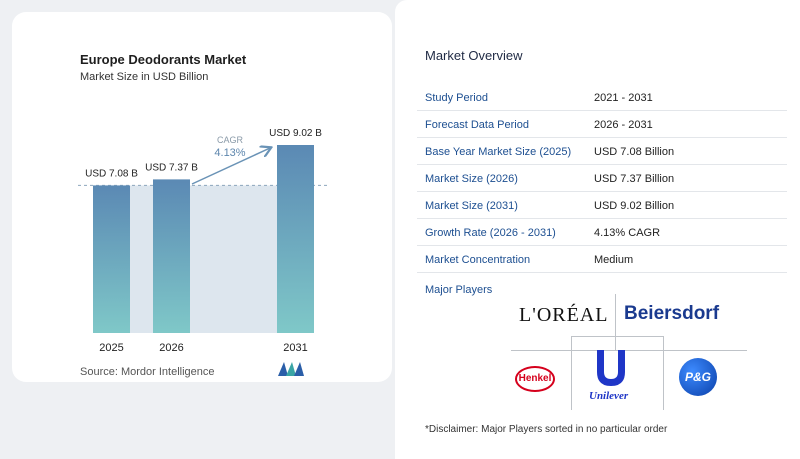 Image resolution: width=800 pixels, height=459 pixels. Describe the element at coordinates (295, 348) in the screenshot. I see `category-label-2031: 2031` at that location.